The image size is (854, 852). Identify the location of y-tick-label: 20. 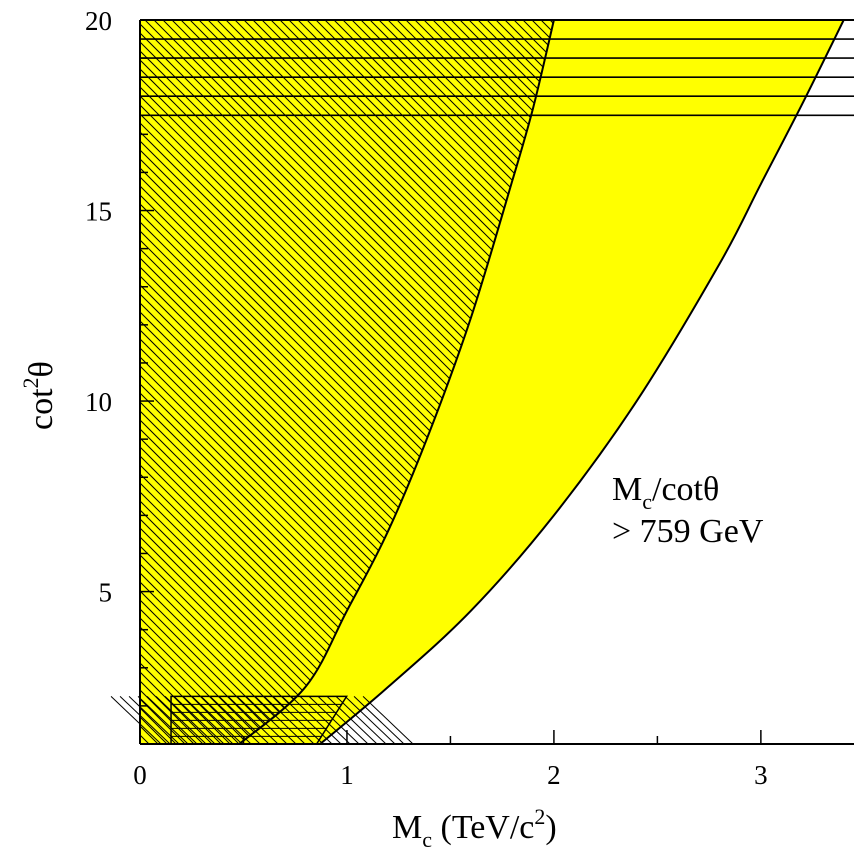
(98, 21).